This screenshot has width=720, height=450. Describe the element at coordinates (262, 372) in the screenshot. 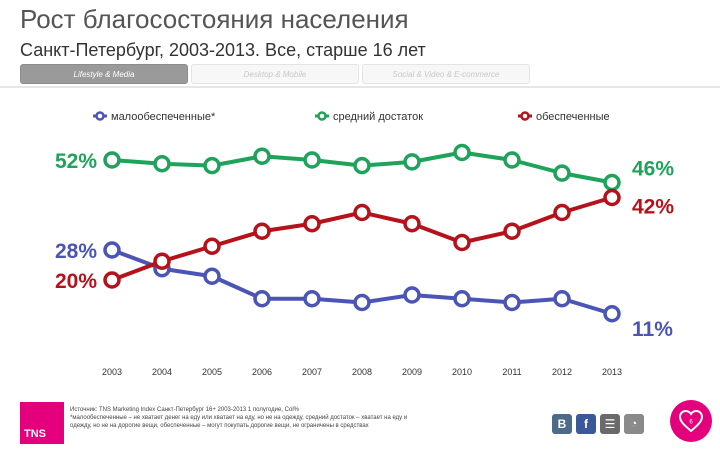

I see `x-tick-label: 2006` at that location.